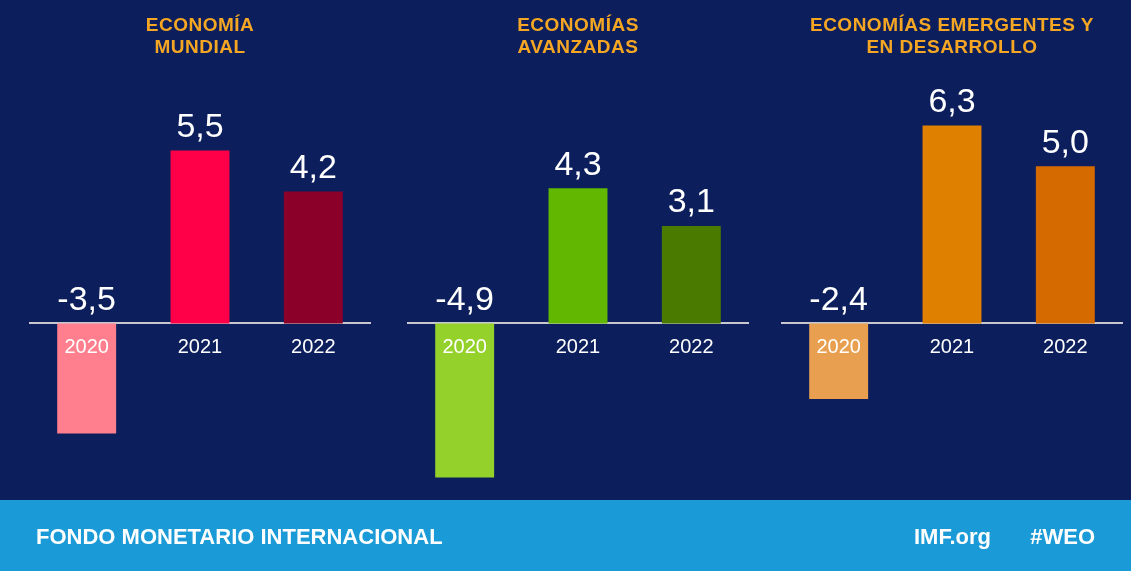 This screenshot has width=1131, height=571. What do you see at coordinates (838, 297) in the screenshot?
I see `data-label: -2,4` at bounding box center [838, 297].